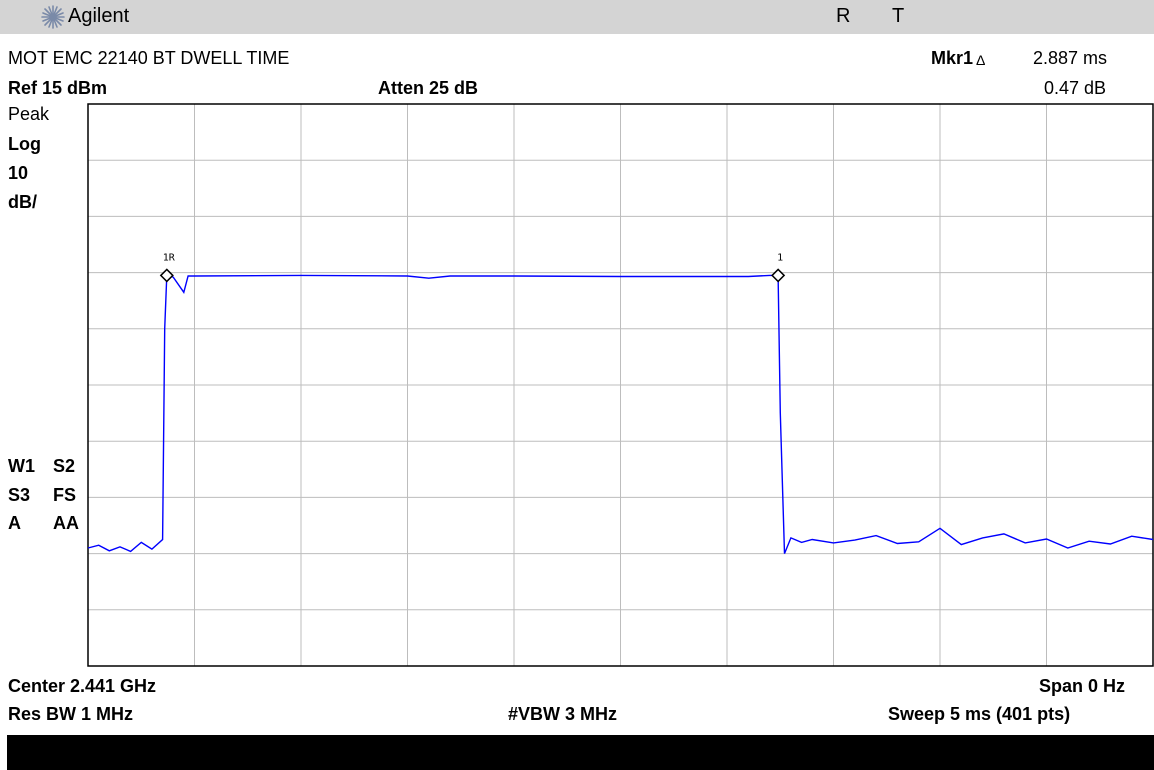 The width and height of the screenshot is (1154, 770). What do you see at coordinates (1075, 88) in the screenshot?
I see `marker-level-readout: 0.47 dB` at bounding box center [1075, 88].